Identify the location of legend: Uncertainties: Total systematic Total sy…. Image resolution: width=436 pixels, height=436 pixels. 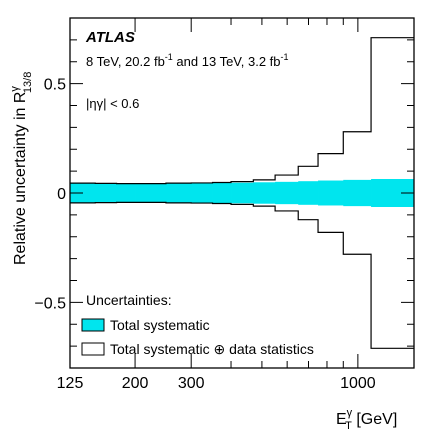
(197, 324).